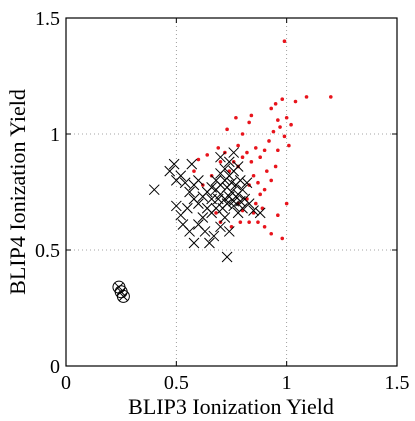  I want to click on x-tick-labels: 0 0.5 1 1.5, so click(235, 383).